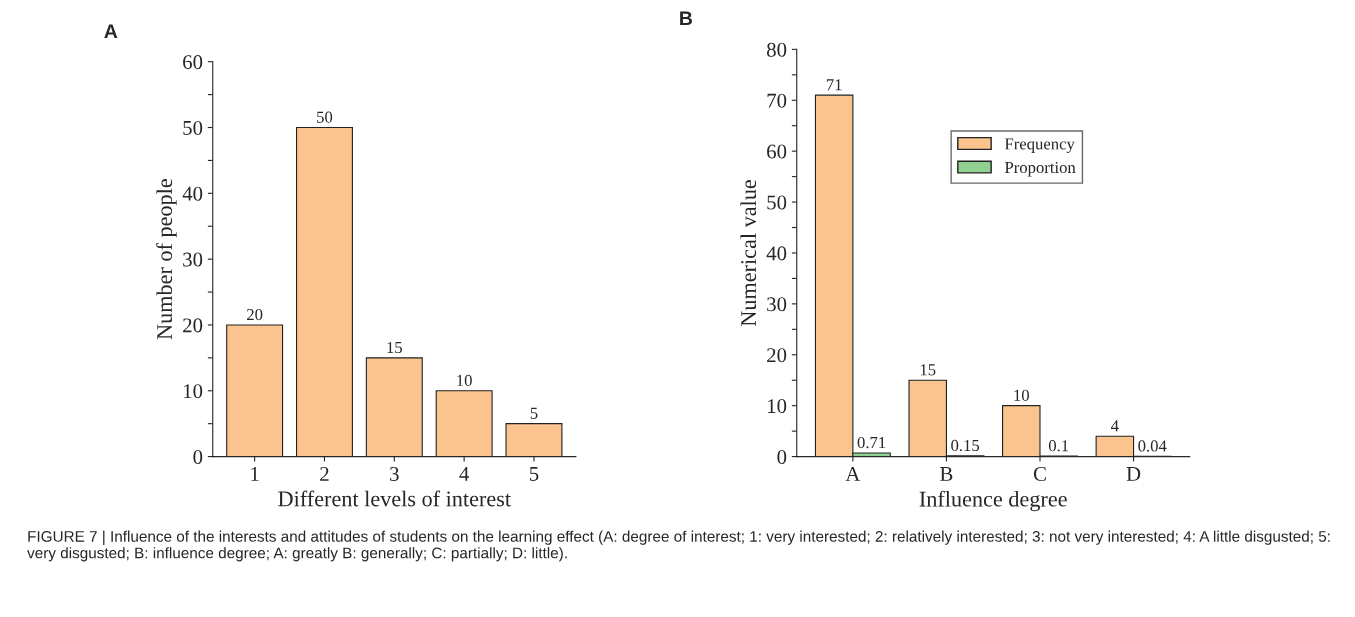 The height and width of the screenshot is (617, 1355). What do you see at coordinates (111, 31) in the screenshot?
I see `chart-title: A` at bounding box center [111, 31].